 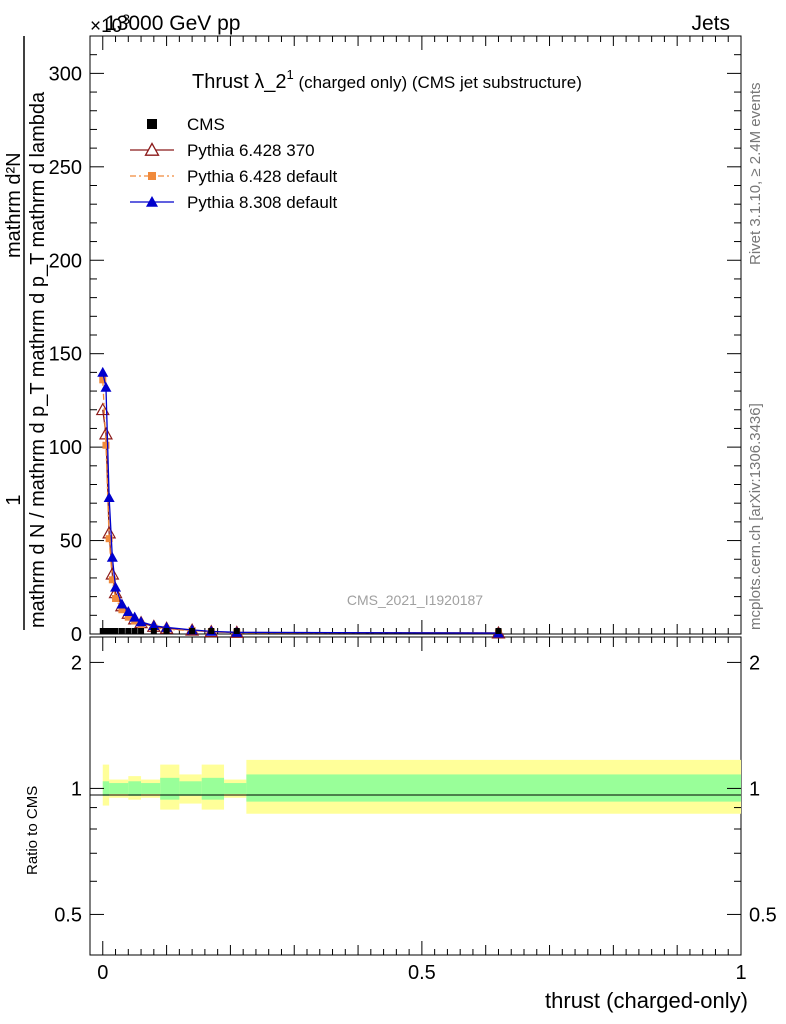 What do you see at coordinates (76, 789) in the screenshot?
I see `ratio-tick-label-left: 1` at bounding box center [76, 789].